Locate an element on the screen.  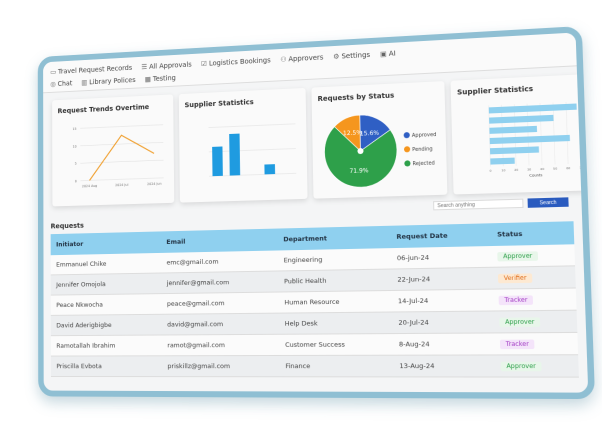
table-cell: priskillz@gmail.com is located at coordinates (220, 366).